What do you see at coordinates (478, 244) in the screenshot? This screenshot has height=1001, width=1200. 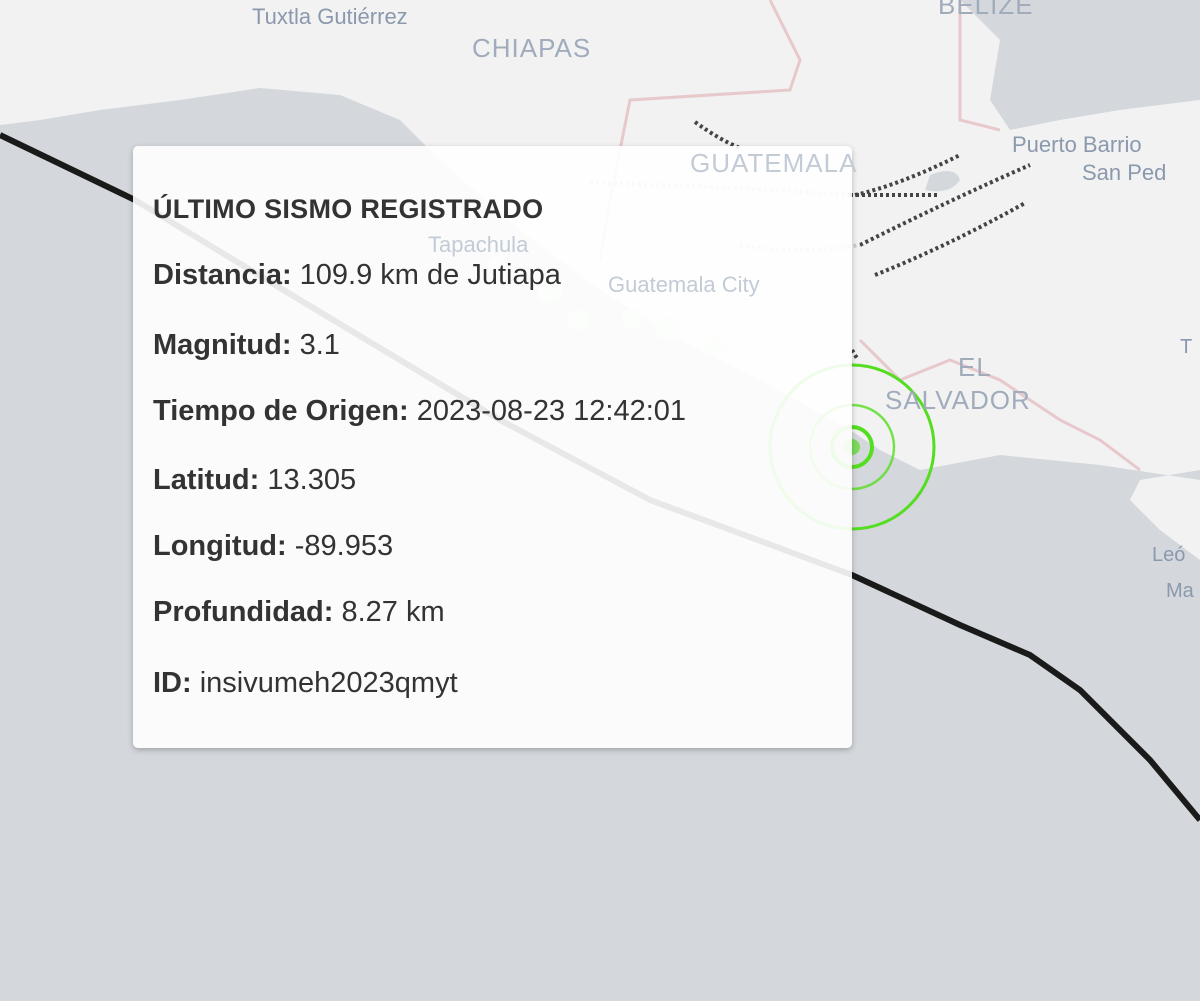 I see `city-label-tapachula: Tapachula` at bounding box center [478, 244].